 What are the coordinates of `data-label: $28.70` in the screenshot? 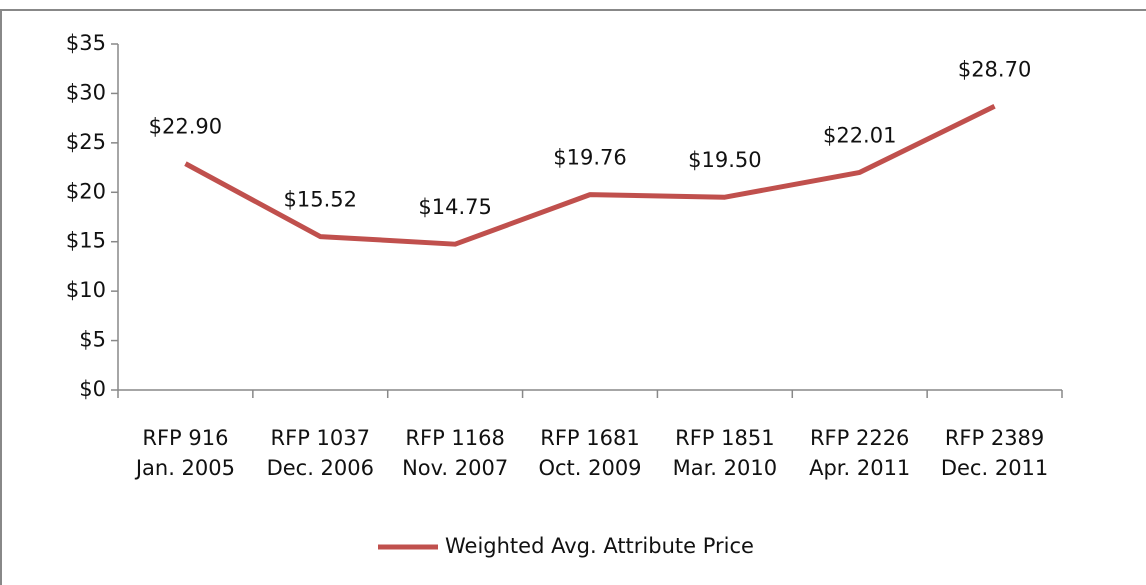 It's located at (994, 69).